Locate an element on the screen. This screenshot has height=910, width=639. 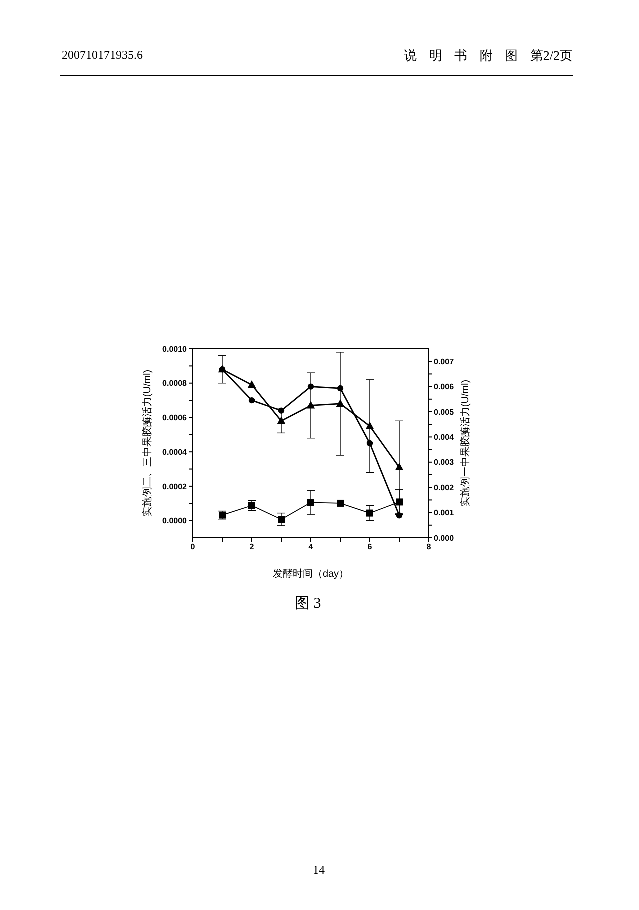
y-tick-label: 0.0000 is located at coordinates (175, 521).